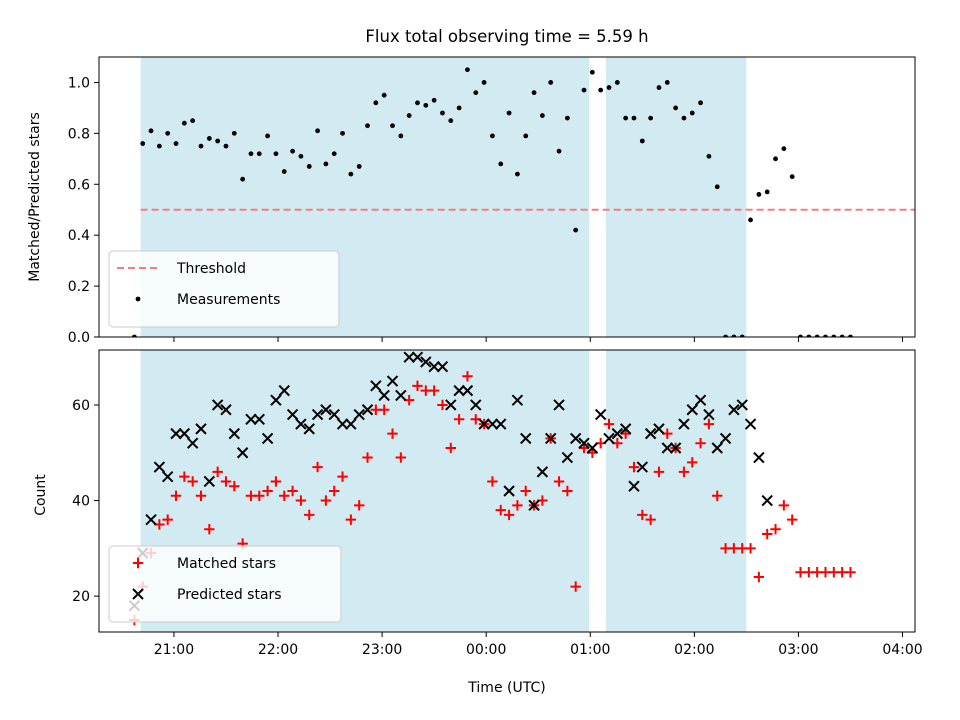 The height and width of the screenshot is (720, 960). What do you see at coordinates (79, 338) in the screenshot?
I see `y-tick-label: 0.0` at bounding box center [79, 338].